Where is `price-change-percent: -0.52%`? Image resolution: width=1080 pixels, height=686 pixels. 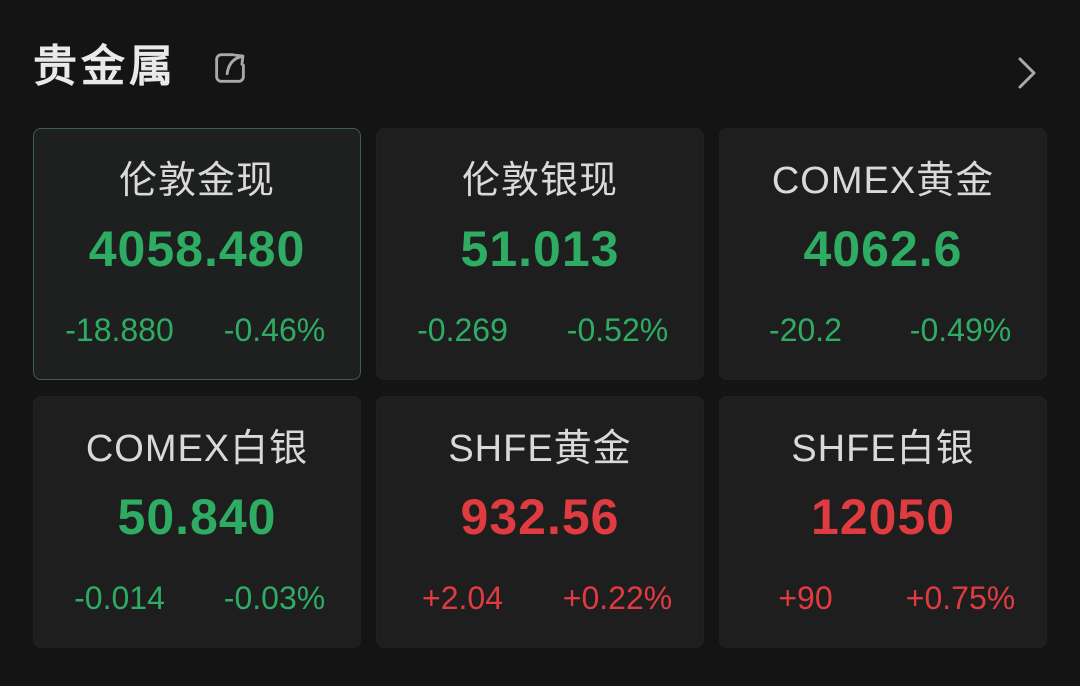 price-change-percent: -0.52% is located at coordinates (617, 330).